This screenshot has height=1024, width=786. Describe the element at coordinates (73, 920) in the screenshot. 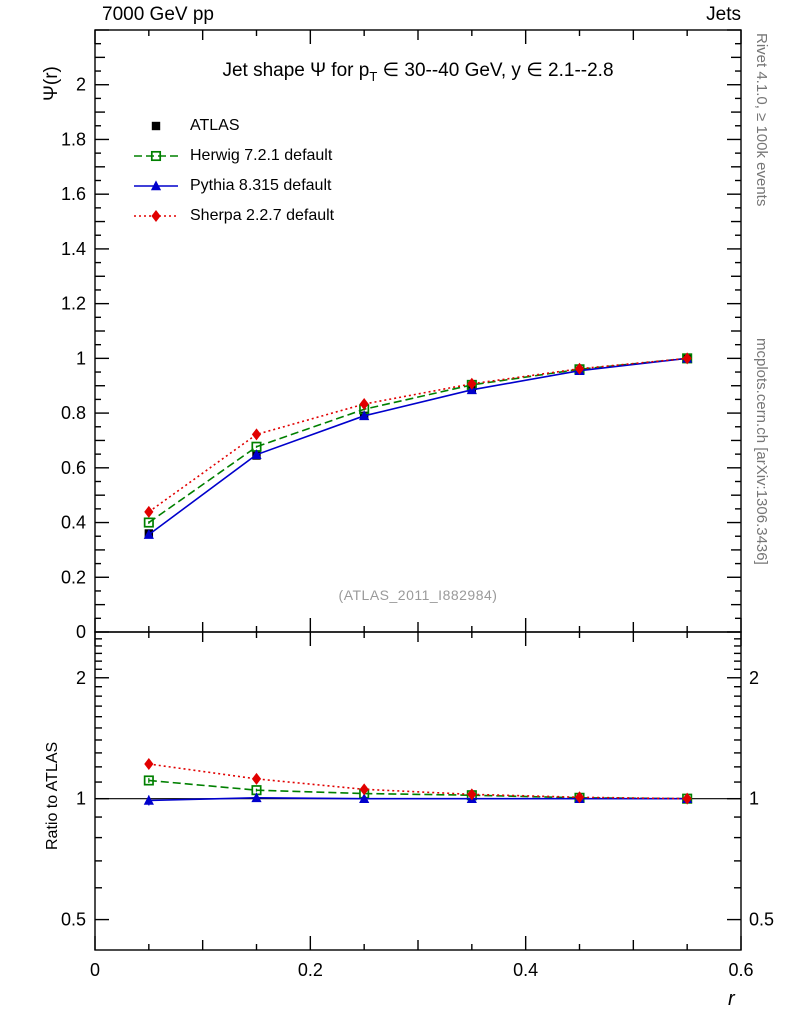

I see `y-tick-label: 0.5` at that location.